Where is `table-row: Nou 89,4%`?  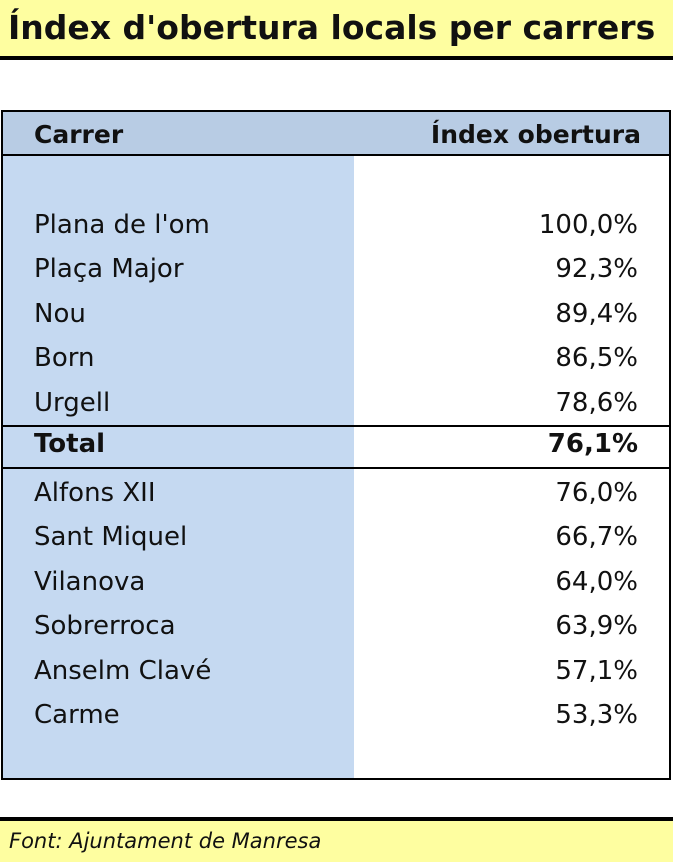 table-row: Nou 89,4% is located at coordinates (336, 317).